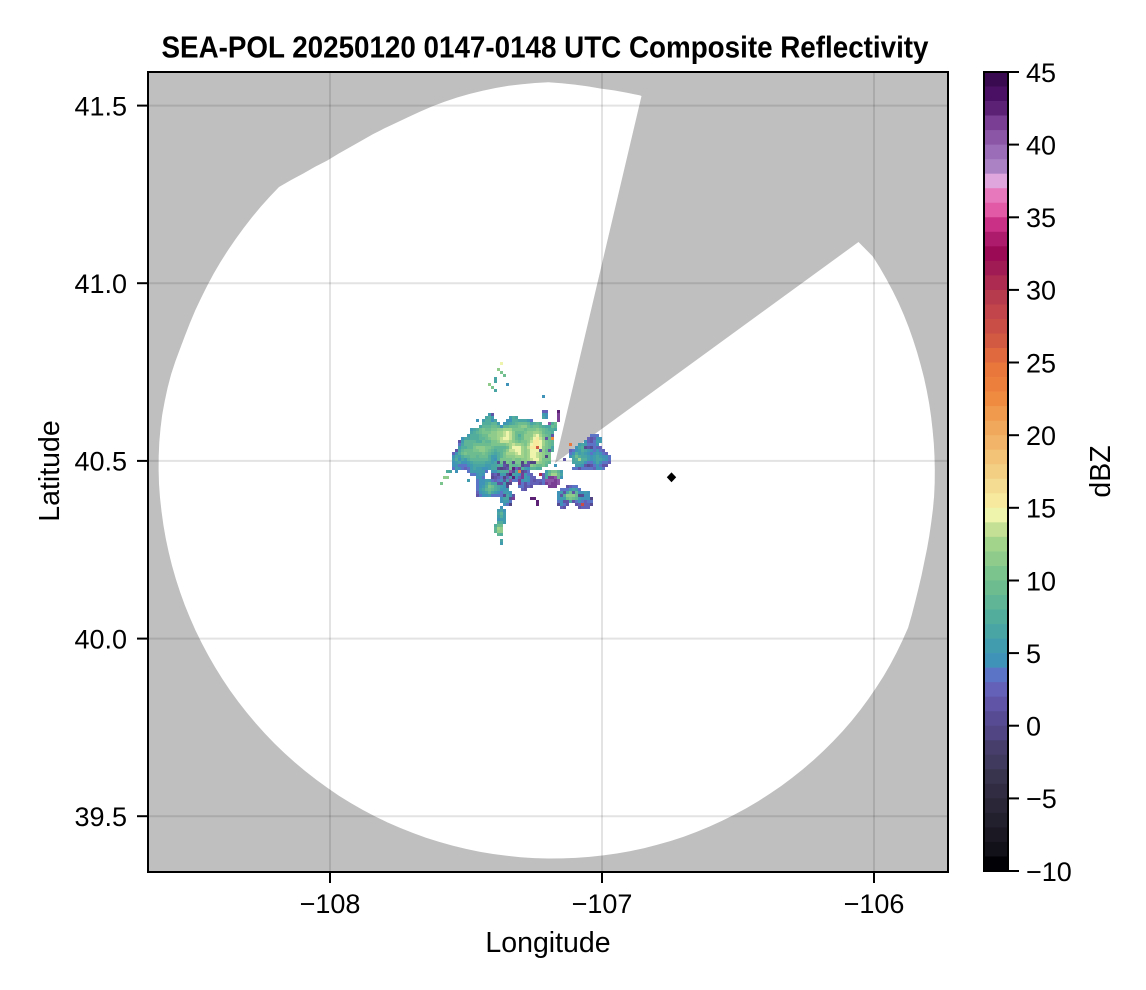 This screenshot has height=990, width=1146. Describe the element at coordinates (50, 470) in the screenshot. I see `svg-text: Latitude` at that location.